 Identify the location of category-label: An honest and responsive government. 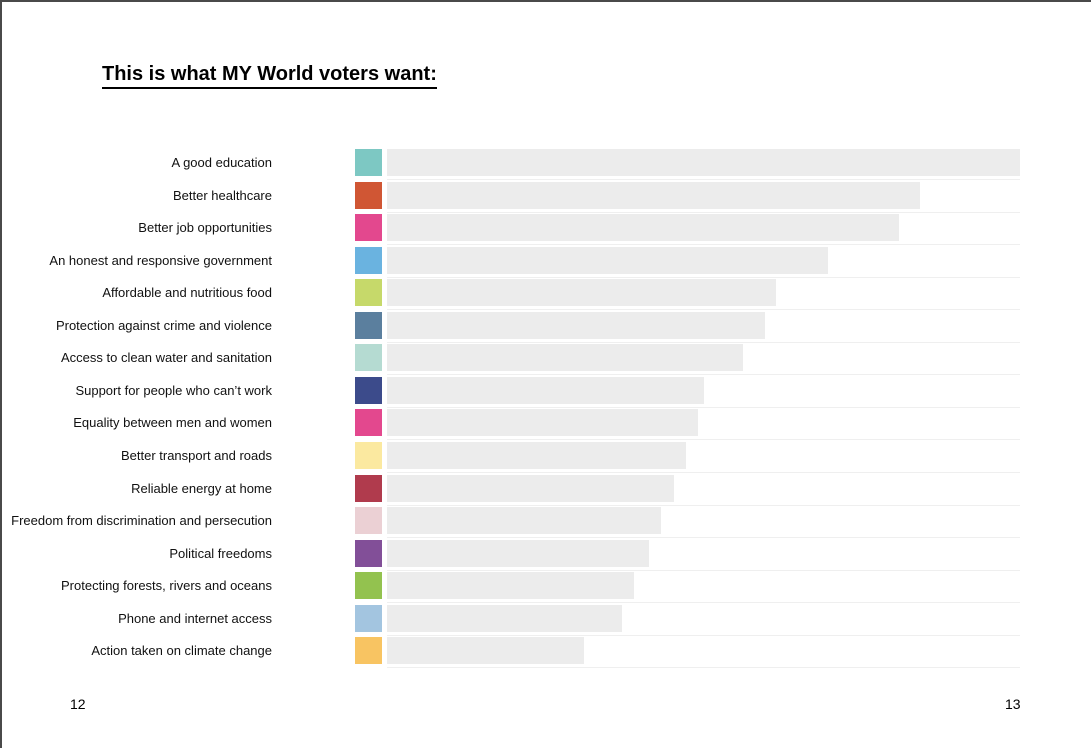
(160, 260).